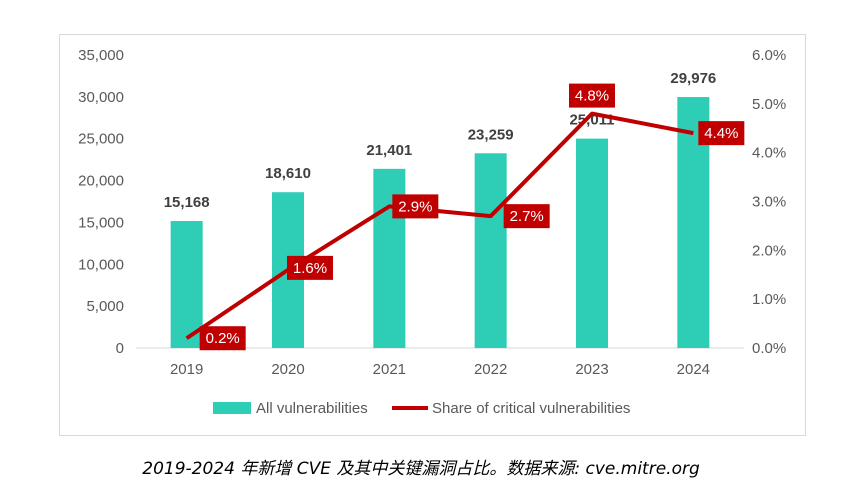 Image resolution: width=842 pixels, height=497 pixels. What do you see at coordinates (490, 369) in the screenshot?
I see `x-tick-label: 2022` at bounding box center [490, 369].